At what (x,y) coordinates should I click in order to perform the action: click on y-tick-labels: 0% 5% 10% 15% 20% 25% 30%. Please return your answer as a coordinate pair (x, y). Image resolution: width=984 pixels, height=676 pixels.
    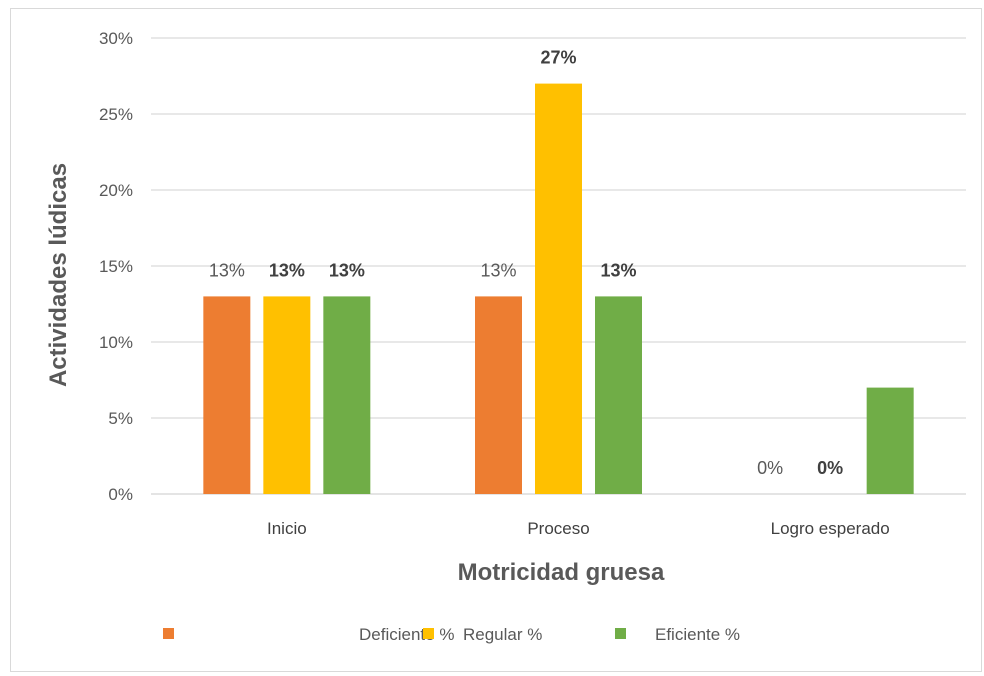
    Looking at the image, I should click on (116, 266).